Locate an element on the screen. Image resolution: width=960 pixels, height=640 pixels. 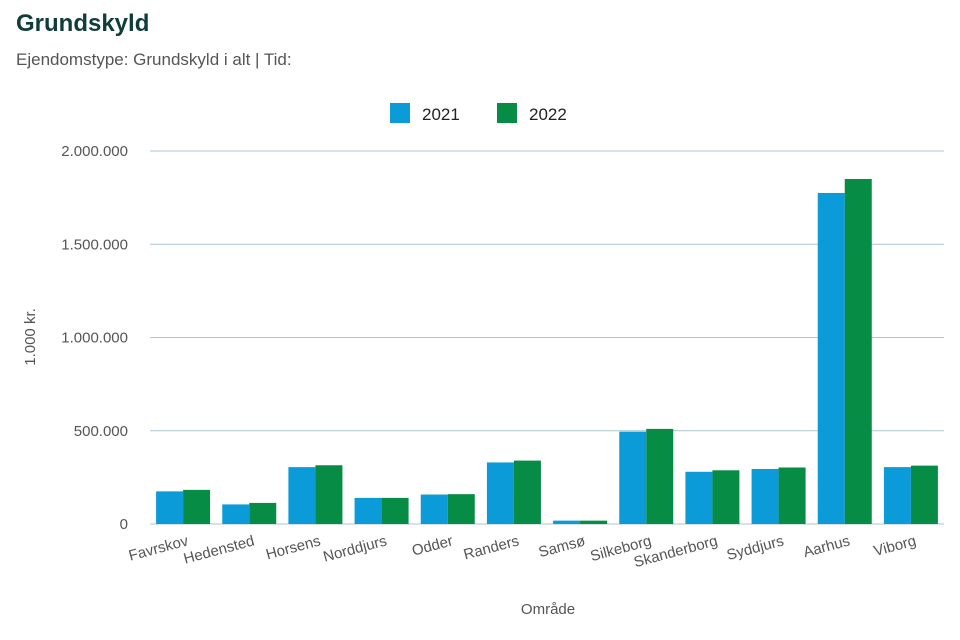
x-tick-label: Norddjurs is located at coordinates (354, 548).